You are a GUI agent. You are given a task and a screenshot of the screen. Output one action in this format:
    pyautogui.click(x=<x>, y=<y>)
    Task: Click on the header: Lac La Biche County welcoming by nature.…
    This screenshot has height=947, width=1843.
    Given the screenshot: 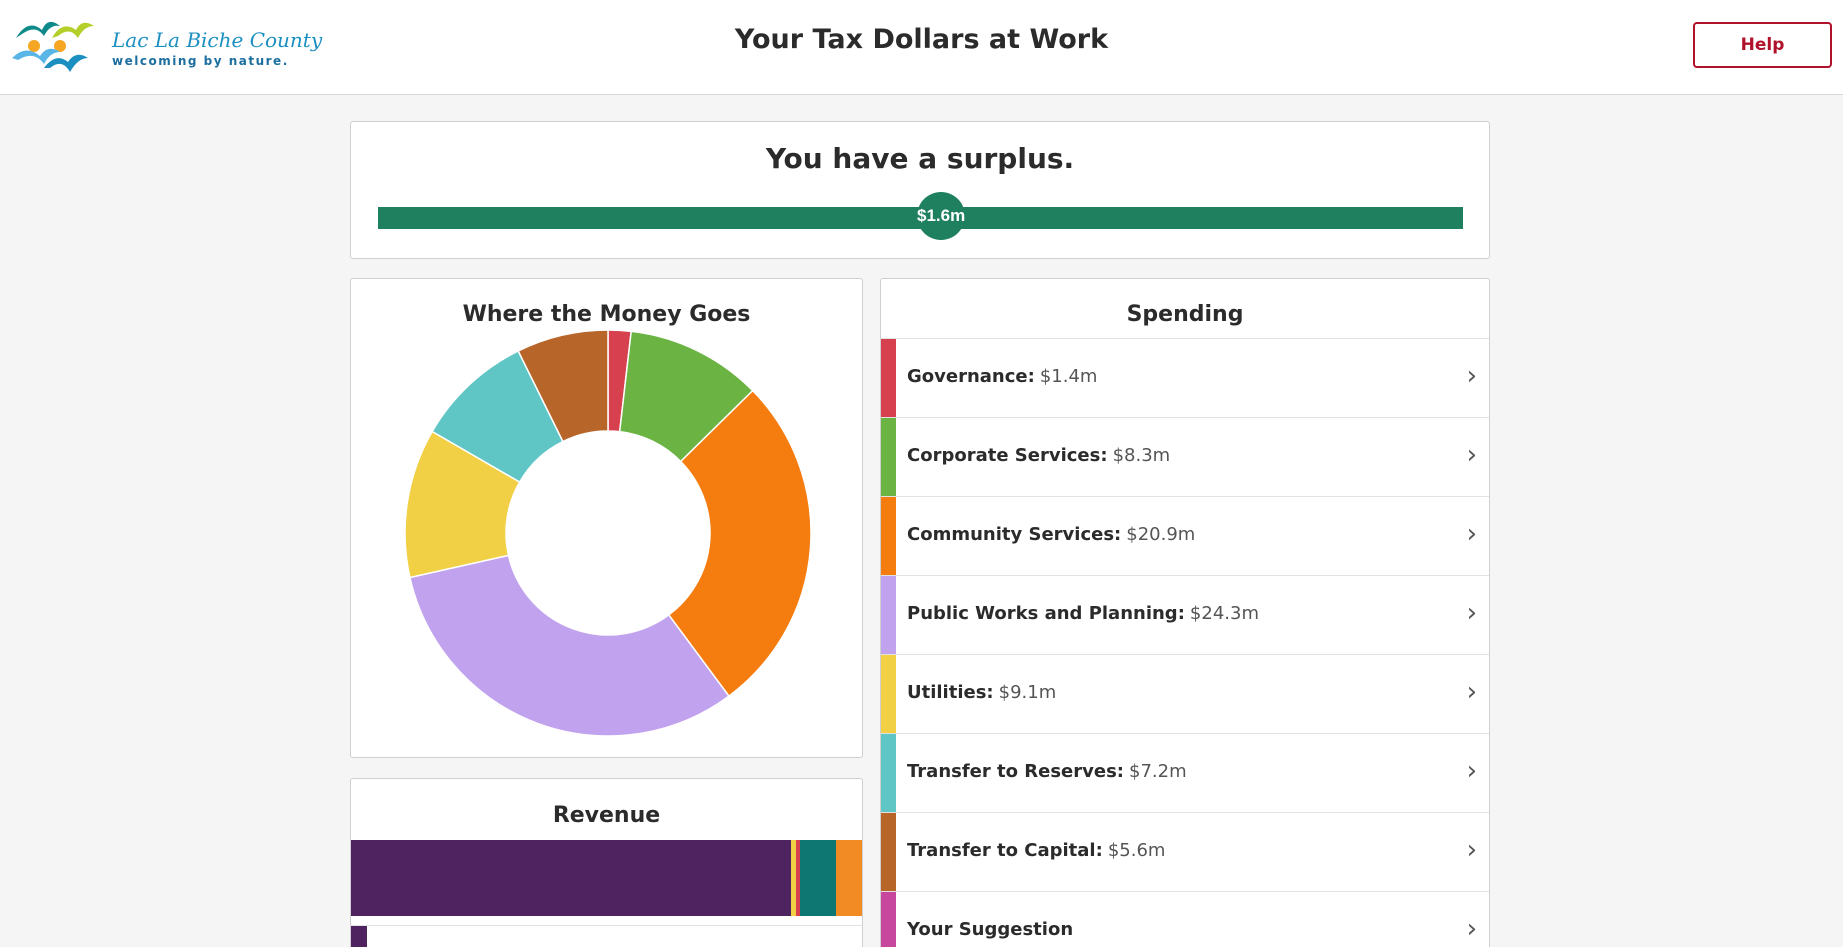 What is the action you would take?
    pyautogui.click(x=921, y=47)
    